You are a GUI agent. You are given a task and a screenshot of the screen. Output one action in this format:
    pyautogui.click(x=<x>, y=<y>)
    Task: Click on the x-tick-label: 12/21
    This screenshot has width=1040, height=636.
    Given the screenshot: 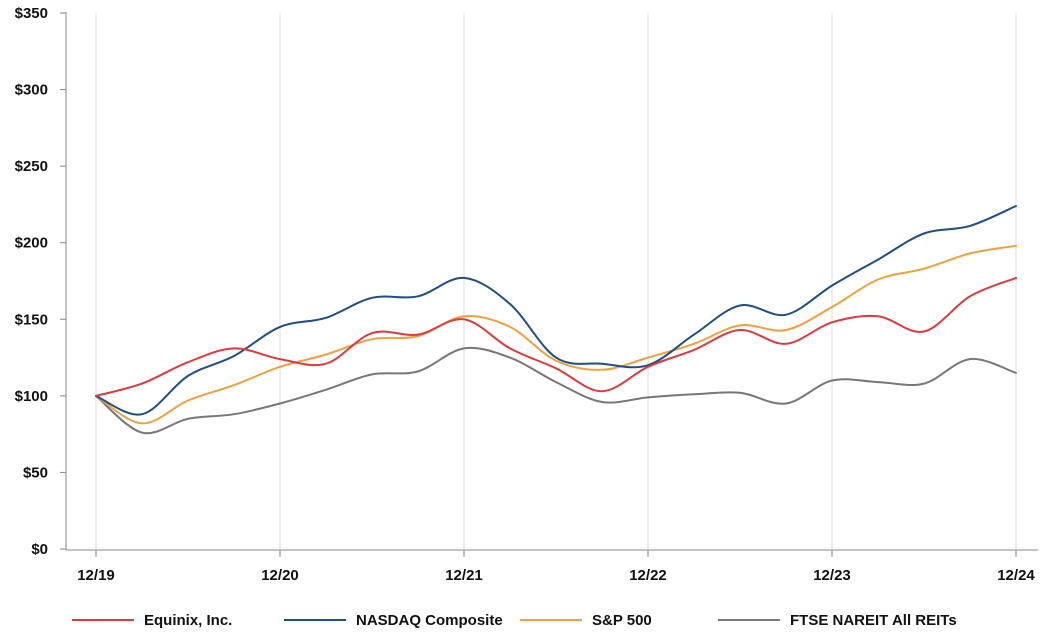 What is the action you would take?
    pyautogui.click(x=464, y=575)
    